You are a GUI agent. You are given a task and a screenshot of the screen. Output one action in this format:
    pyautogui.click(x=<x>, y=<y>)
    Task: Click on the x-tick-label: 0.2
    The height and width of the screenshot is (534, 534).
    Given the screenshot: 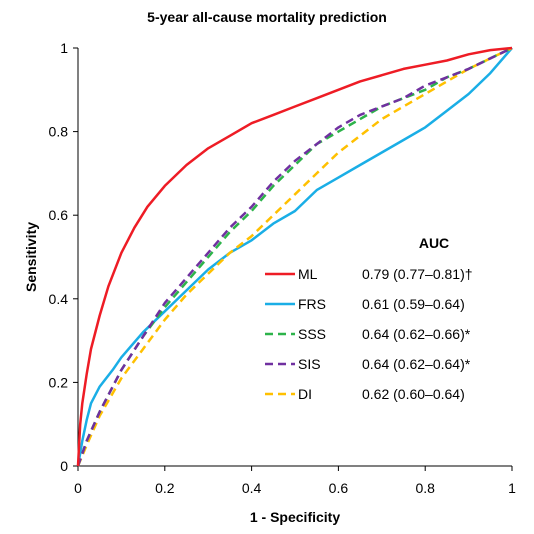 What is the action you would take?
    pyautogui.click(x=165, y=488)
    